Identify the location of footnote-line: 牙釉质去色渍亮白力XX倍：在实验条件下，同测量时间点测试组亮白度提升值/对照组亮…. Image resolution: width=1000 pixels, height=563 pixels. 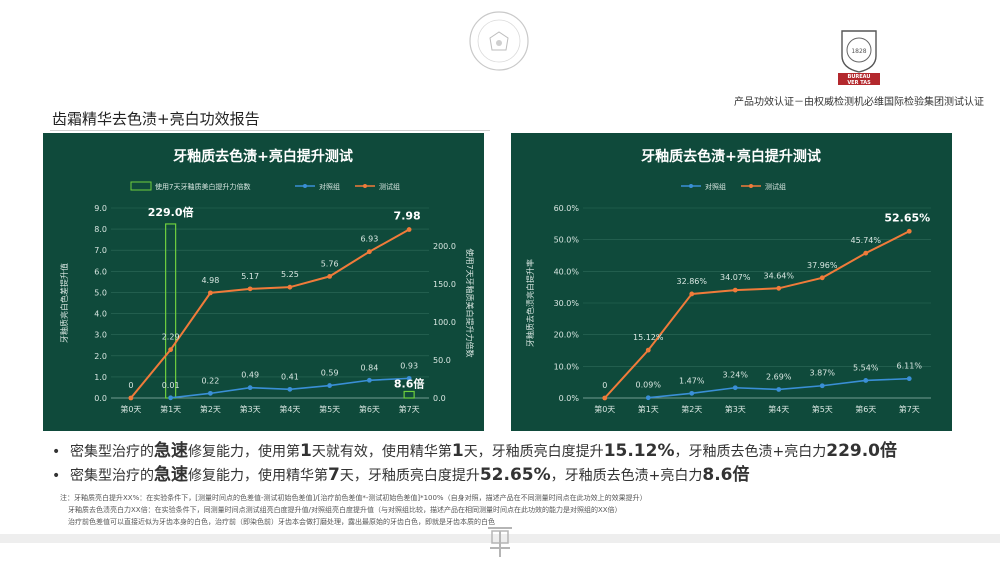
(345, 510).